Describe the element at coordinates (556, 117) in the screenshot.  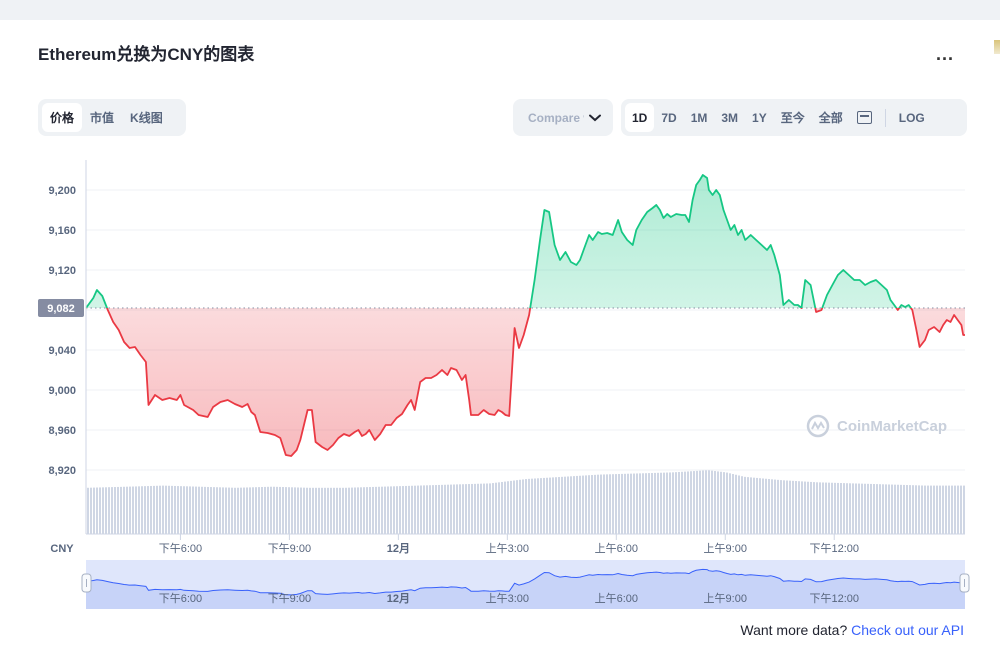
I see `compare-label: Compare with` at that location.